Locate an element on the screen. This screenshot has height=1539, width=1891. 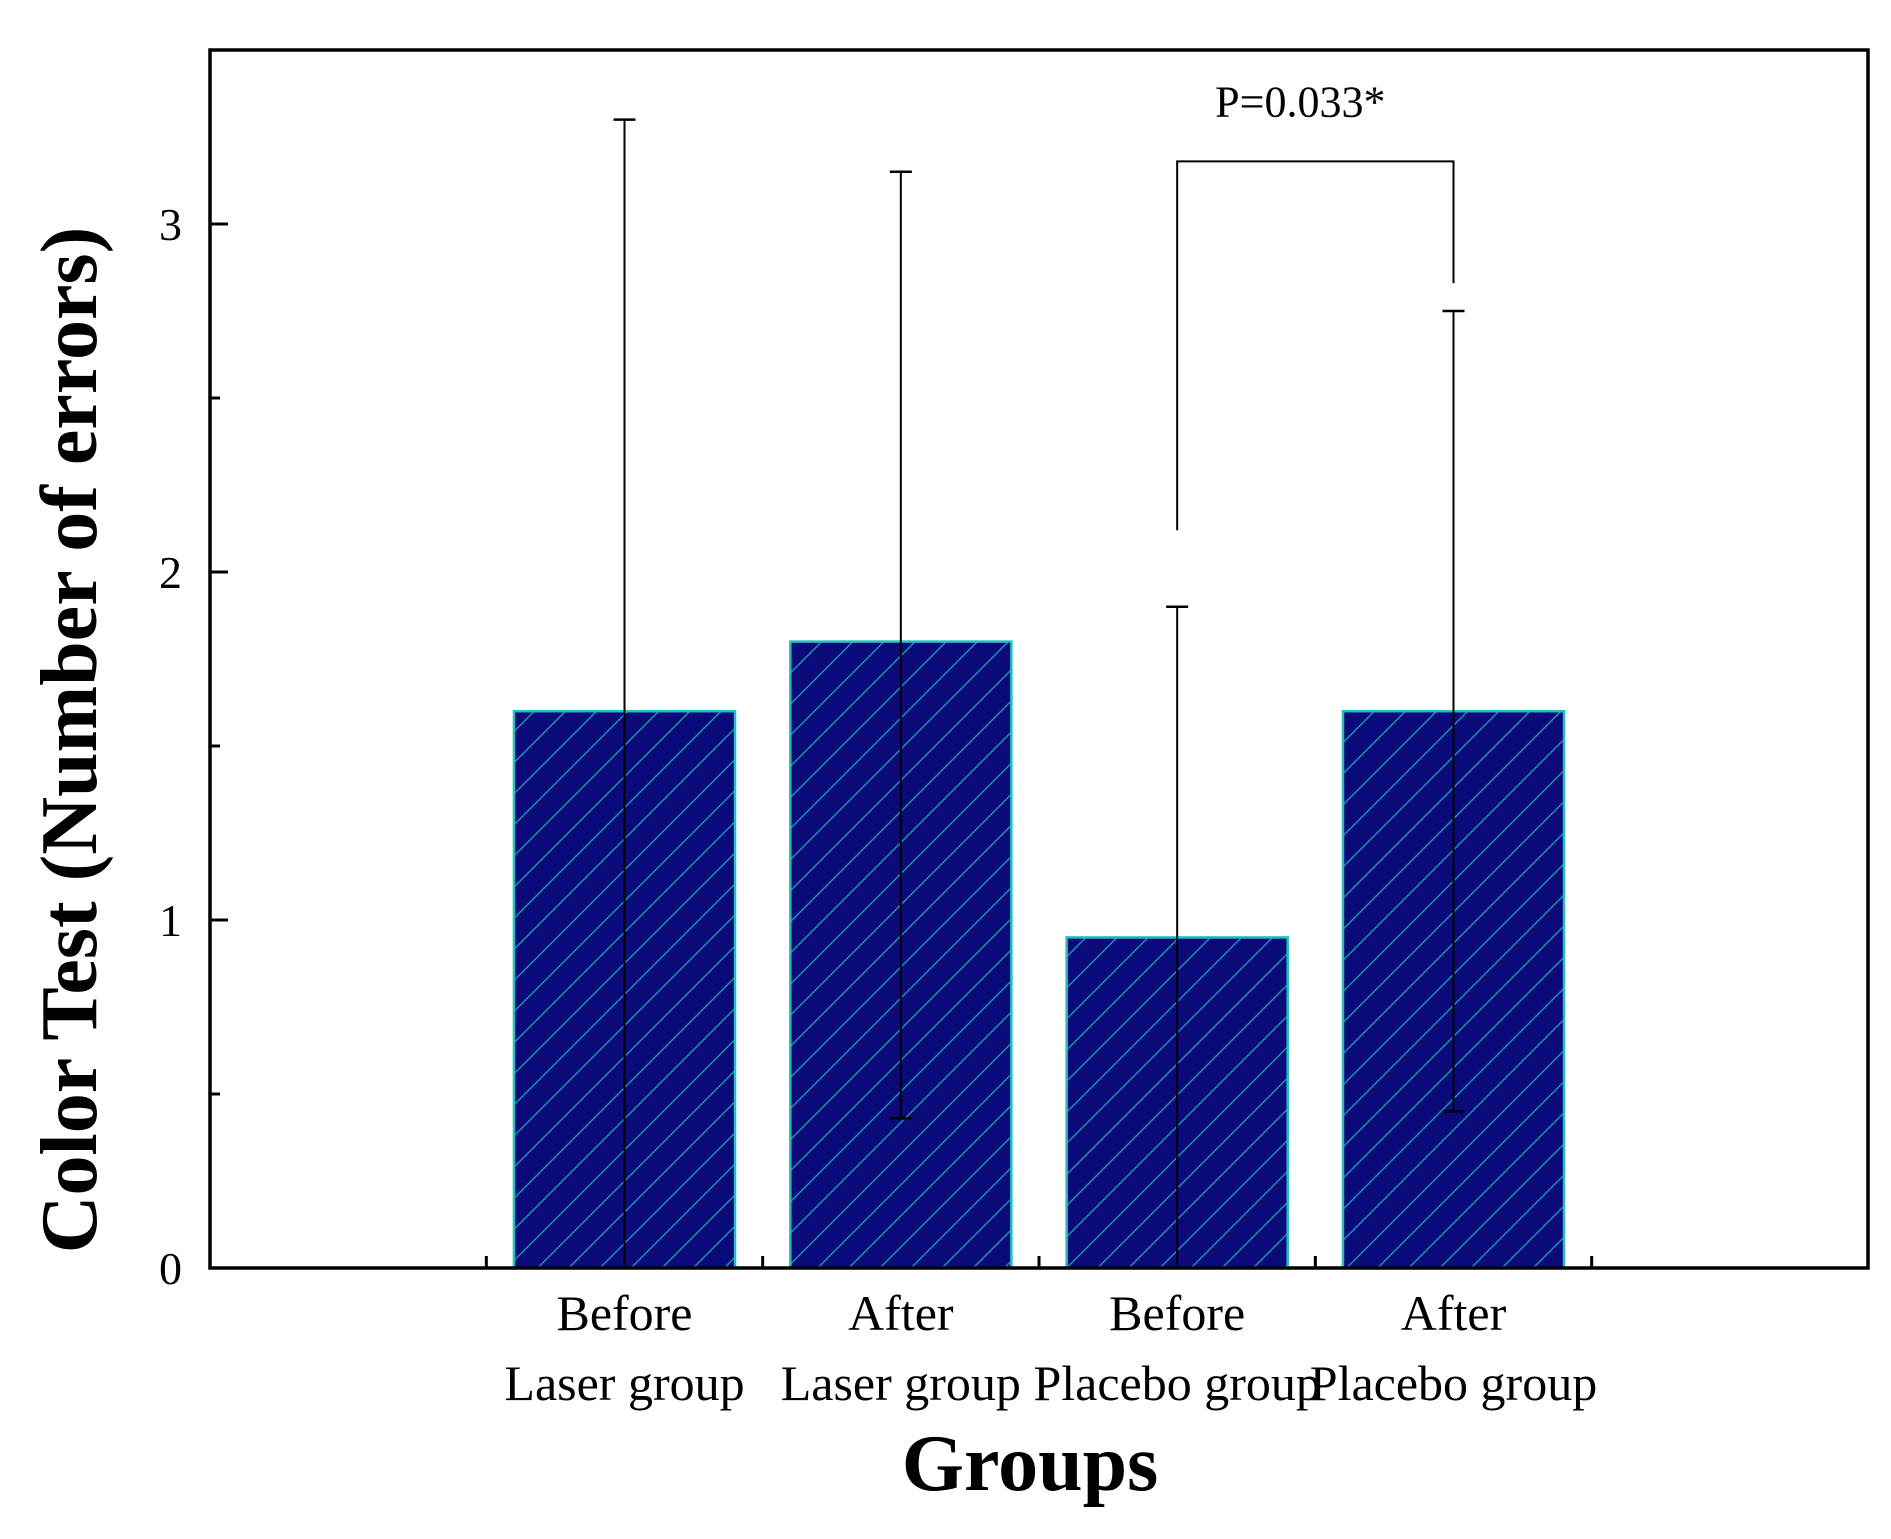
y-axis-title: Color Test (Number of errors) is located at coordinates (70, 740).